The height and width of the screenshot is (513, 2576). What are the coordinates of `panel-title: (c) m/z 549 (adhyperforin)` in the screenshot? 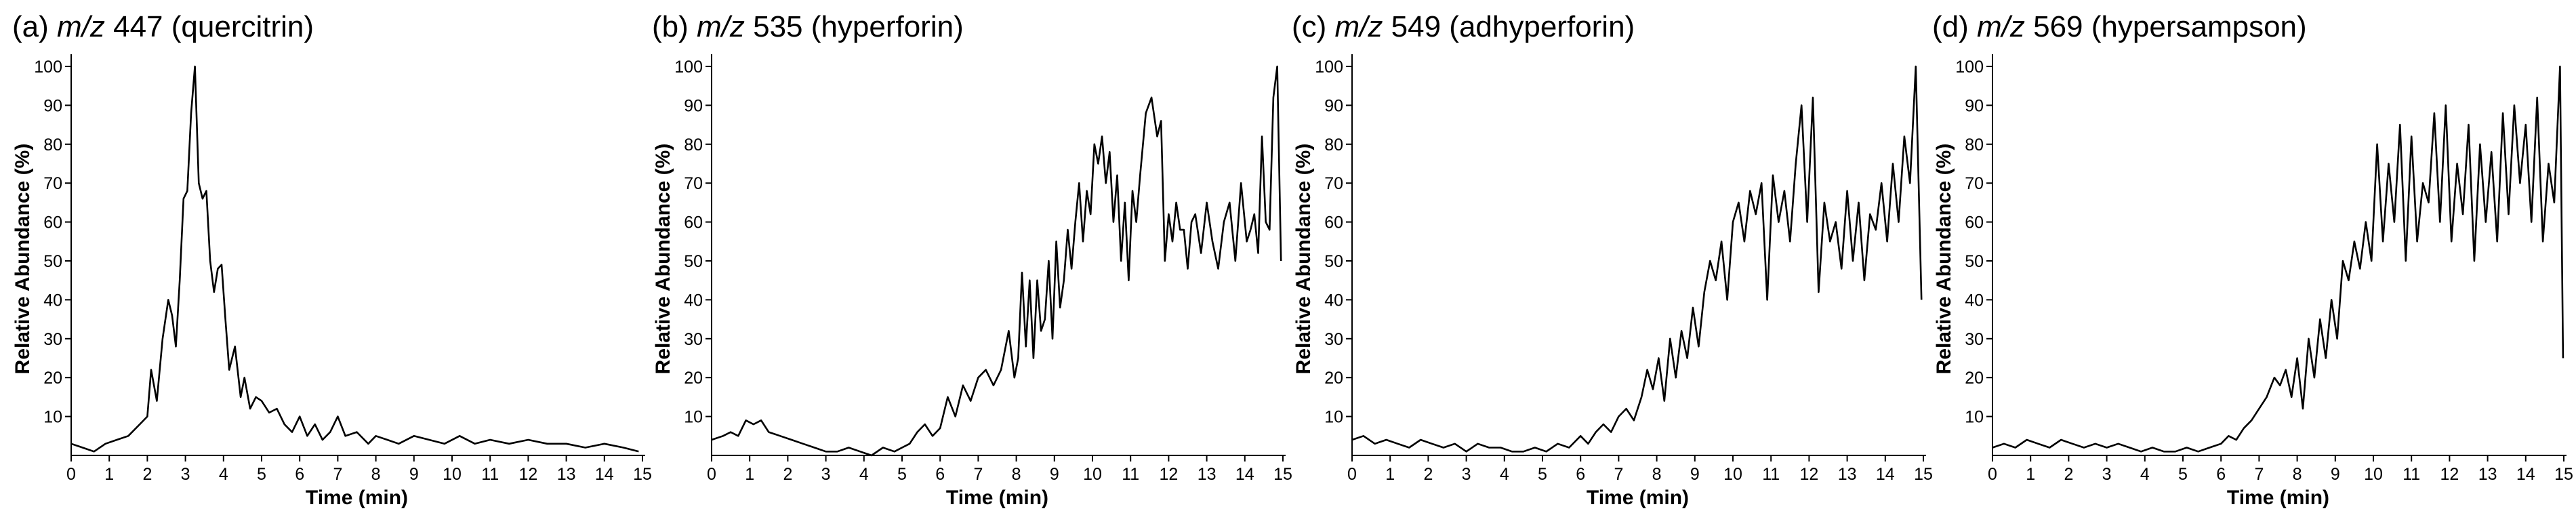 It's located at (1463, 26).